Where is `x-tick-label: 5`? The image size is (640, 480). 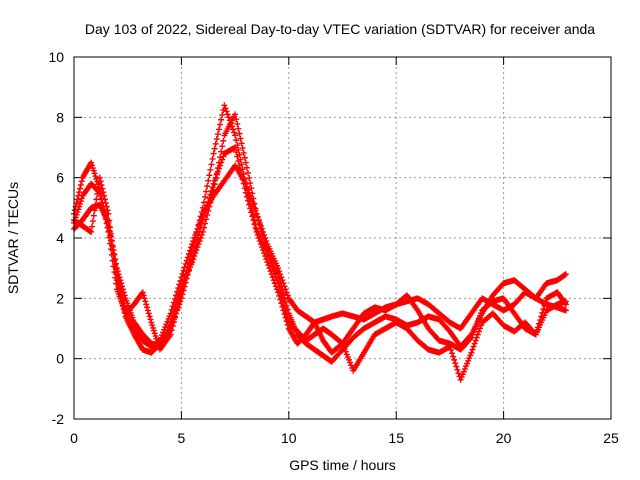 x-tick-label: 5 is located at coordinates (182, 438).